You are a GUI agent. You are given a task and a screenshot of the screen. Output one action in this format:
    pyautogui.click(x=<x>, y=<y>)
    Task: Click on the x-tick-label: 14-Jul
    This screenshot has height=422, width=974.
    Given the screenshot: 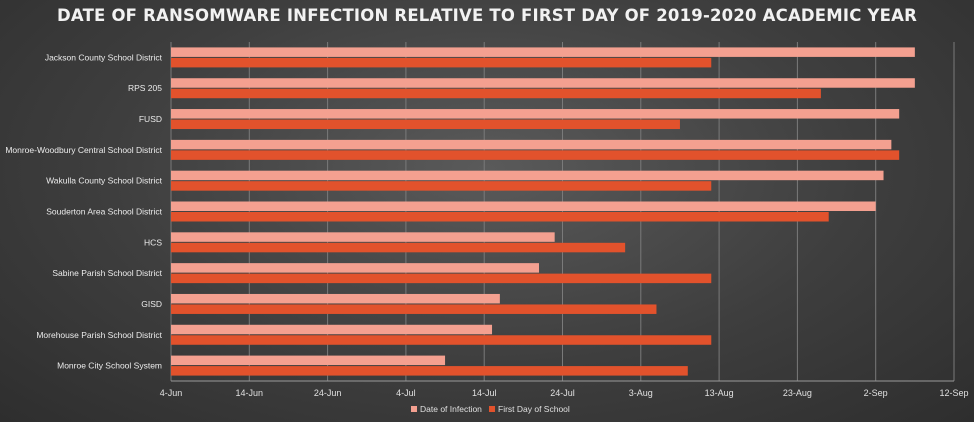 What is the action you would take?
    pyautogui.click(x=484, y=393)
    